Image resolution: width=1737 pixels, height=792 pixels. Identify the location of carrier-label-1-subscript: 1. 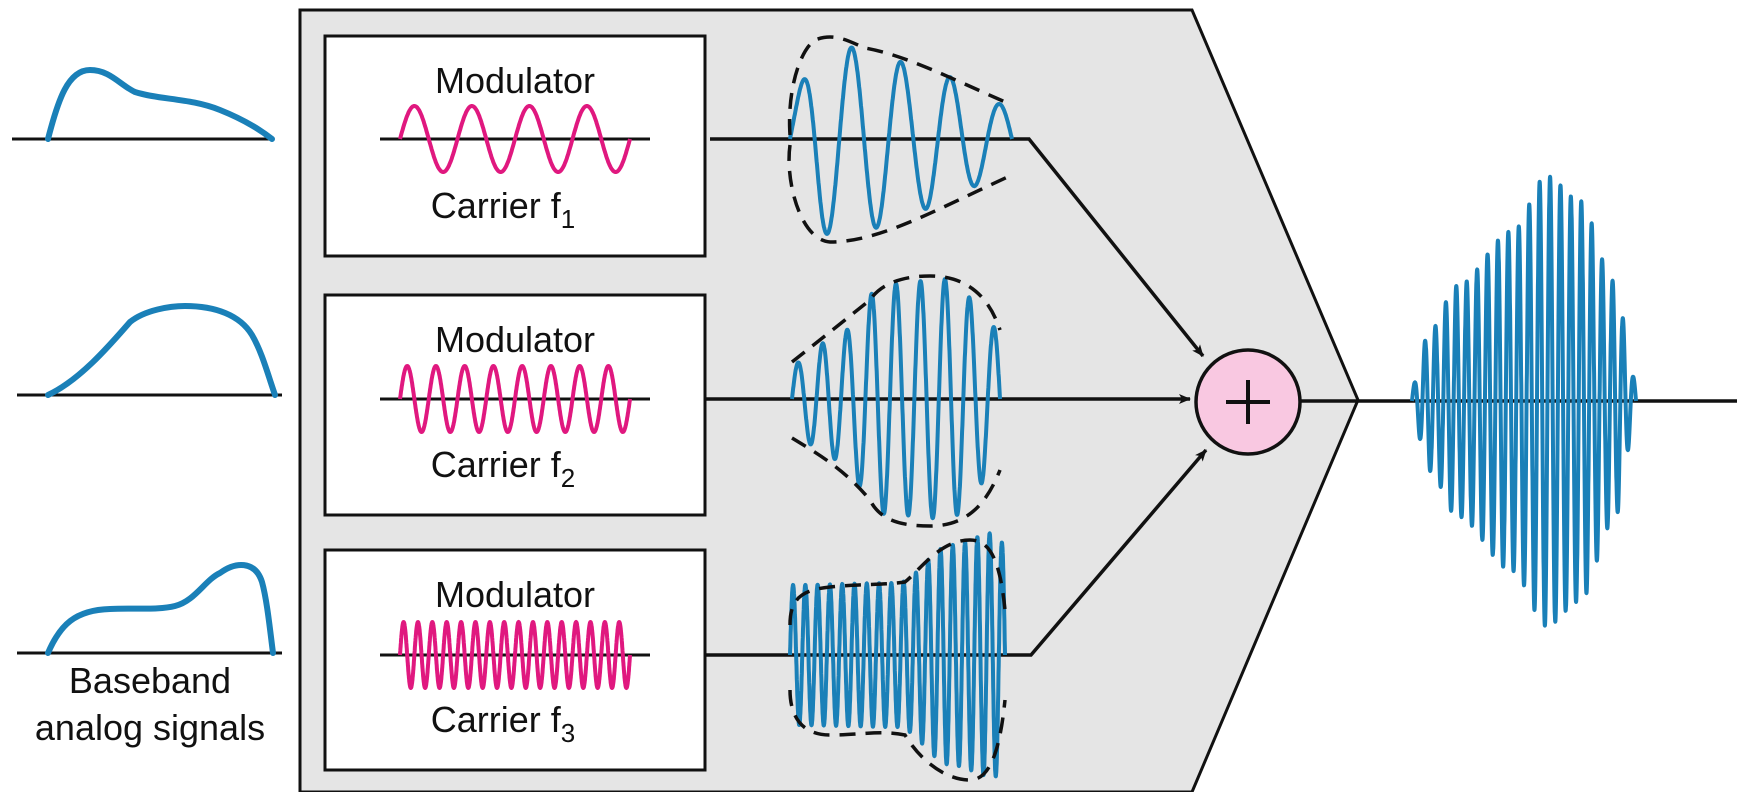
(568, 219).